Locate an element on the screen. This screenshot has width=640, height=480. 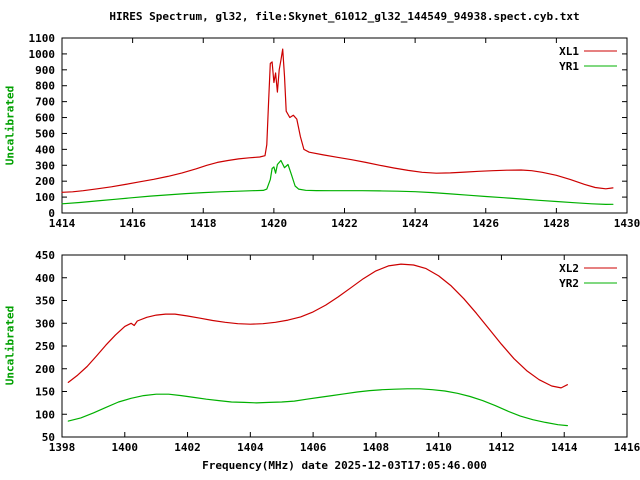
x-tick-label: 1402 is located at coordinates (187, 447).